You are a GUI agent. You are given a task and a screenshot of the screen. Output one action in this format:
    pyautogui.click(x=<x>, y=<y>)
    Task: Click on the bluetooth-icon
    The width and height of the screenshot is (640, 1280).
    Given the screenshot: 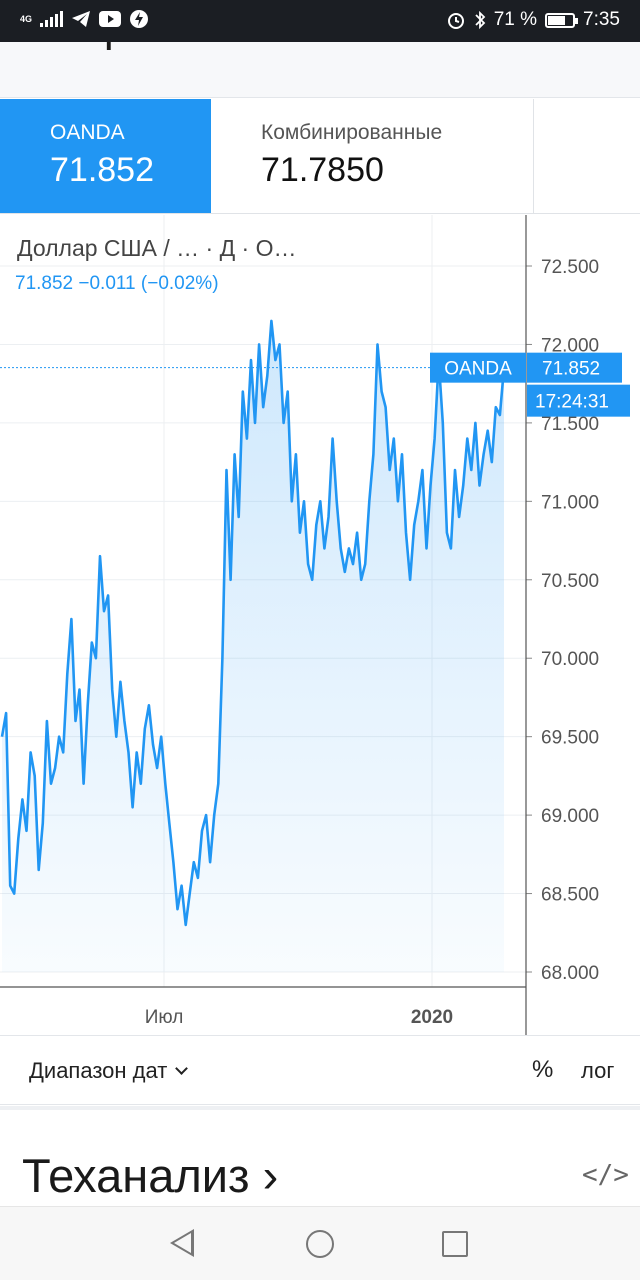 What is the action you would take?
    pyautogui.click(x=480, y=20)
    